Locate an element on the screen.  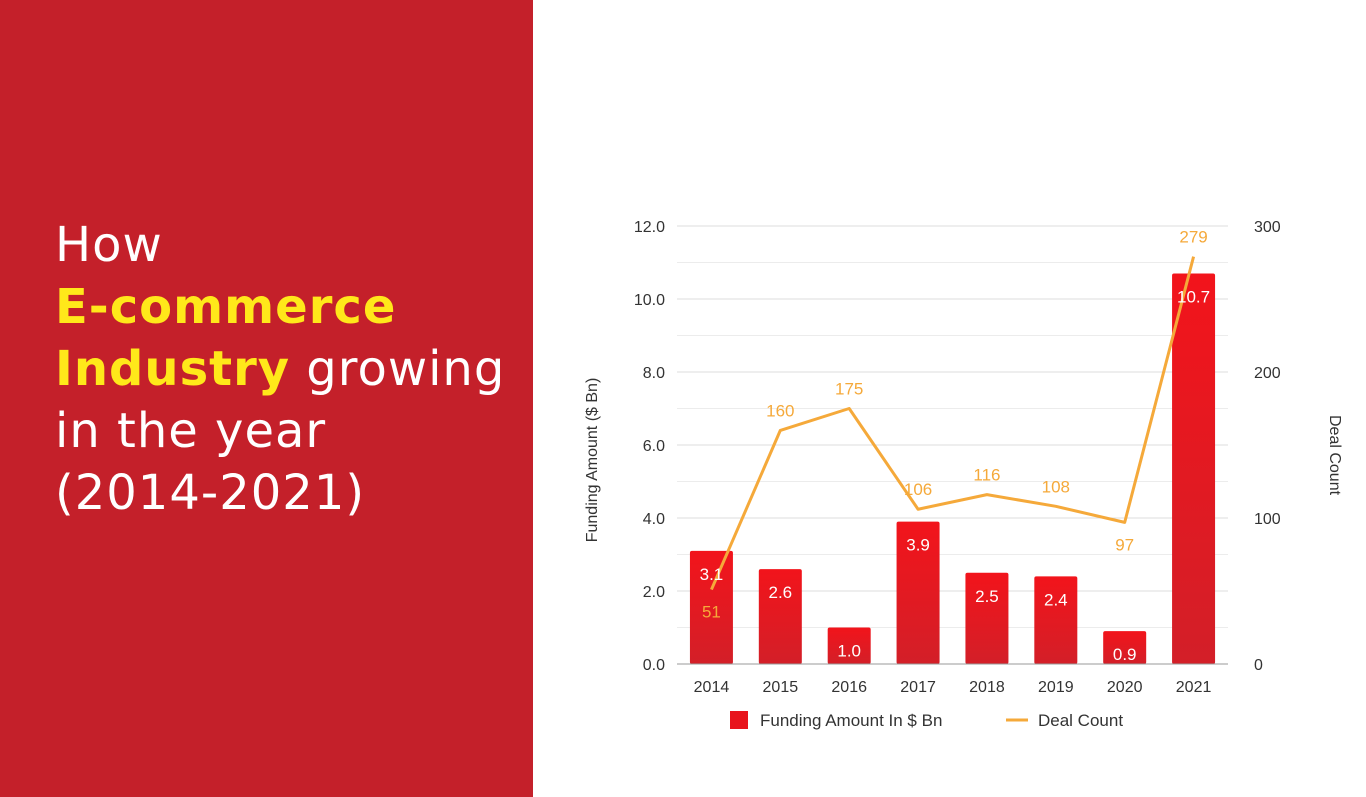
headline-rest-2: growing is located at coordinates (398, 369).